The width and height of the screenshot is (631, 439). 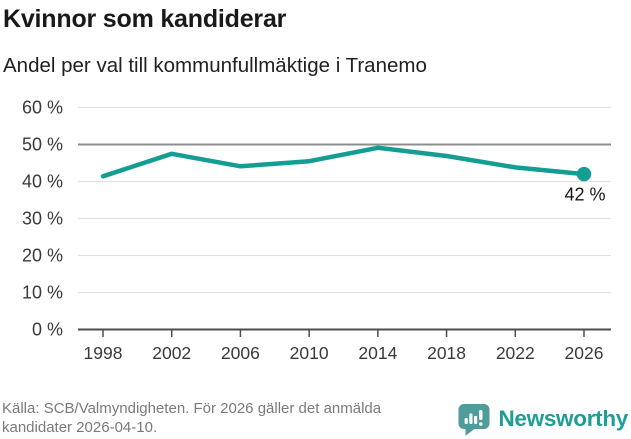 I want to click on y-tick-label: 10 %, so click(x=42, y=293).